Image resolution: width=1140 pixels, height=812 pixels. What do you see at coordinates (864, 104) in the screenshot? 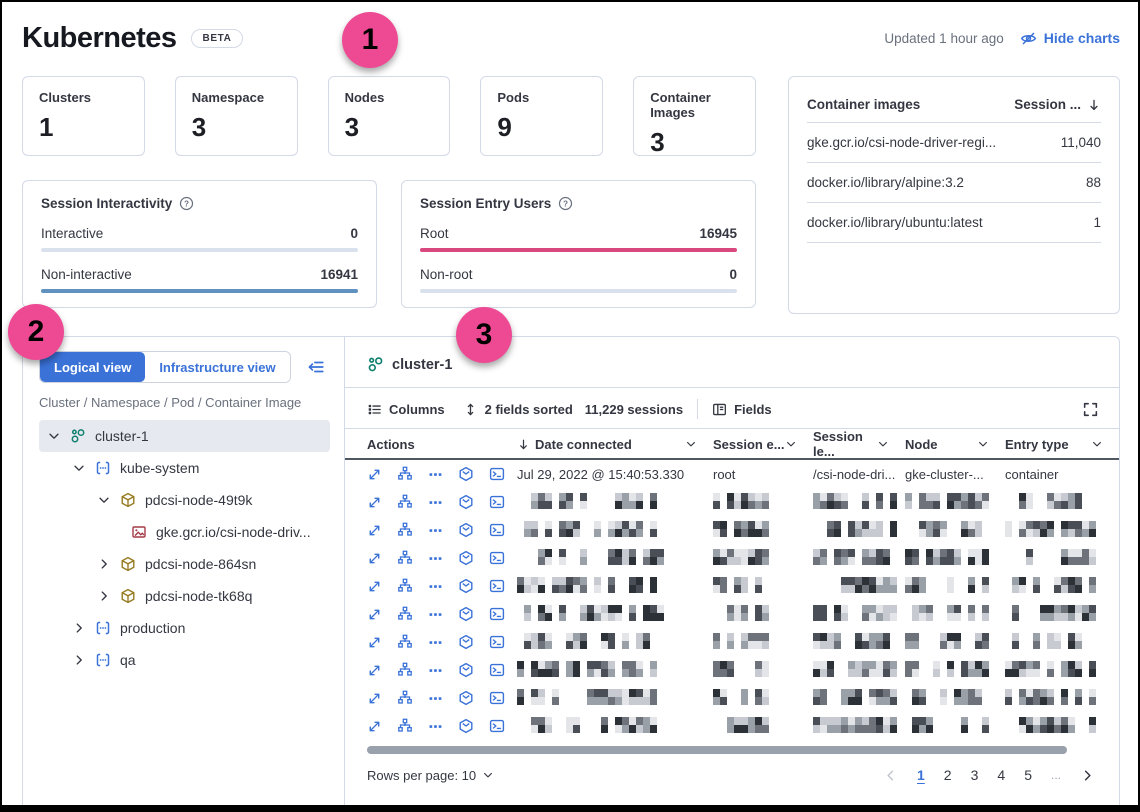
I see `container-images-col-header: Container images` at bounding box center [864, 104].